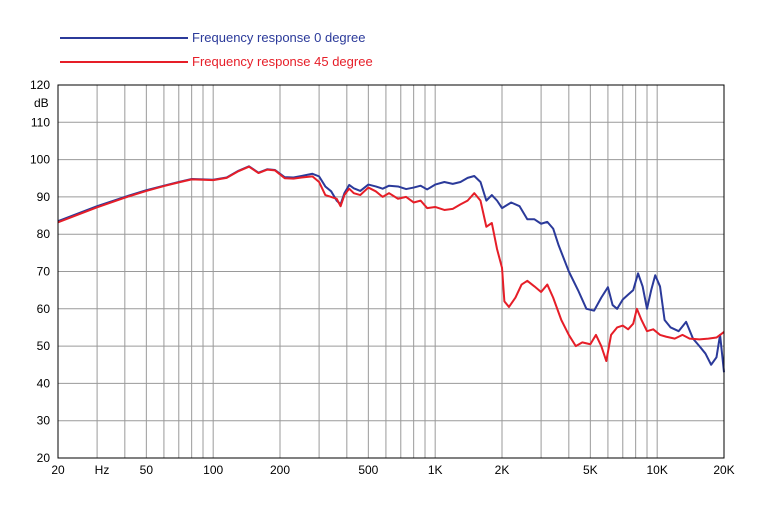 This screenshot has height=530, width=765. I want to click on y-tick-label: 100, so click(40, 160).